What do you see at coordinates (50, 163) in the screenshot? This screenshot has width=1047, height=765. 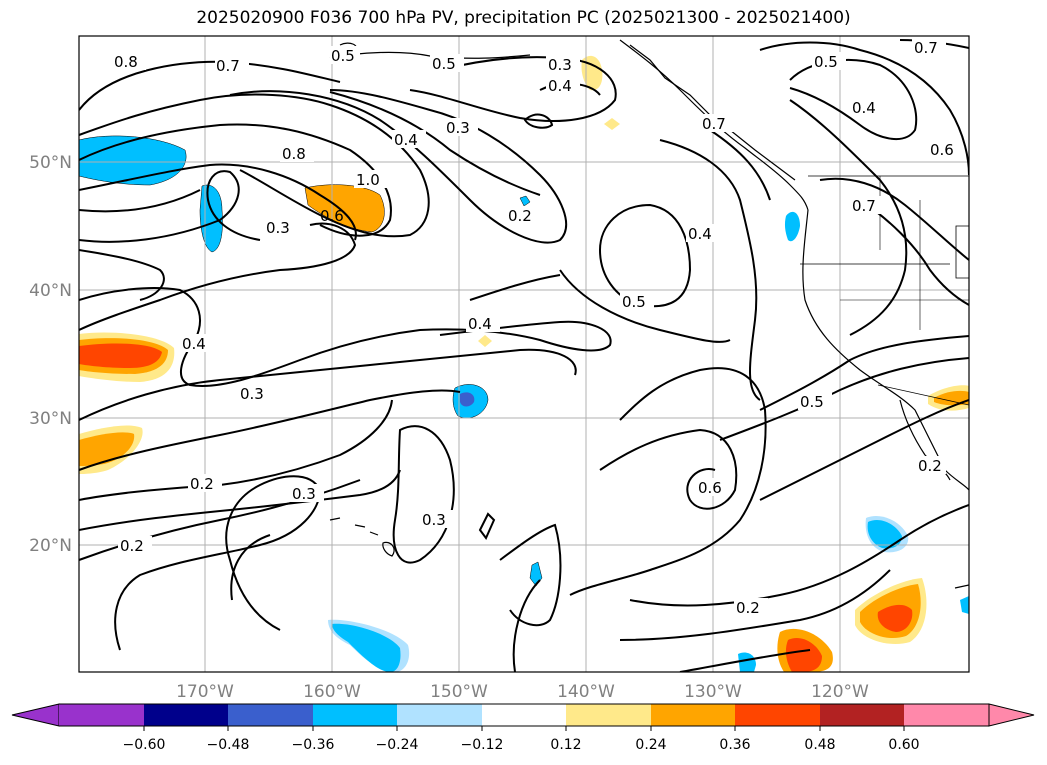 I see `lat-label-50: 50°N` at bounding box center [50, 163].